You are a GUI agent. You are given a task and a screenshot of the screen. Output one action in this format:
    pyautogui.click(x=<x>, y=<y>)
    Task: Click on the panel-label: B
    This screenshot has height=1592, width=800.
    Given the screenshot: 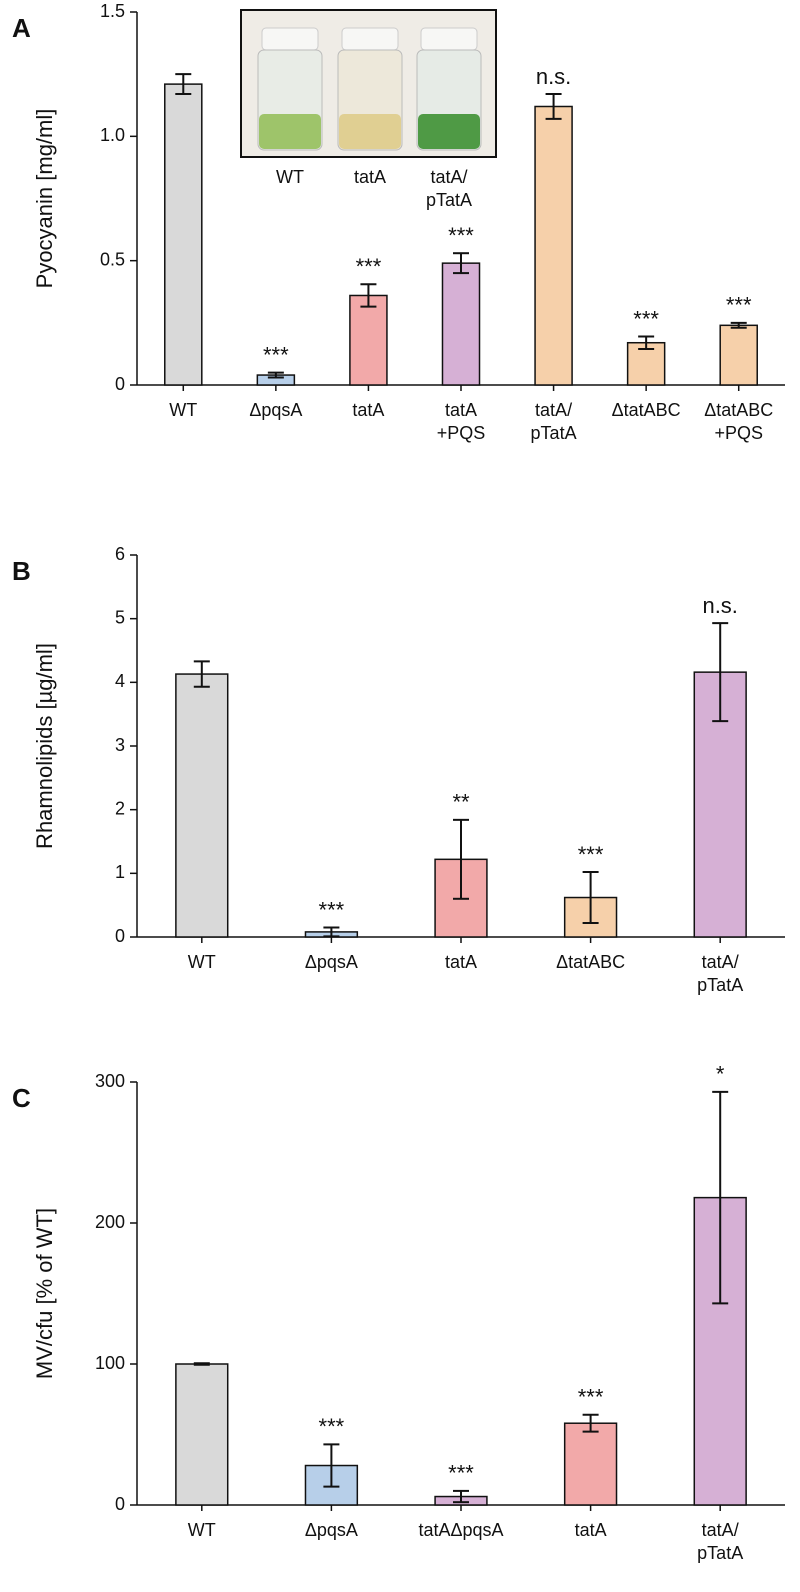 What is the action you would take?
    pyautogui.click(x=21, y=571)
    